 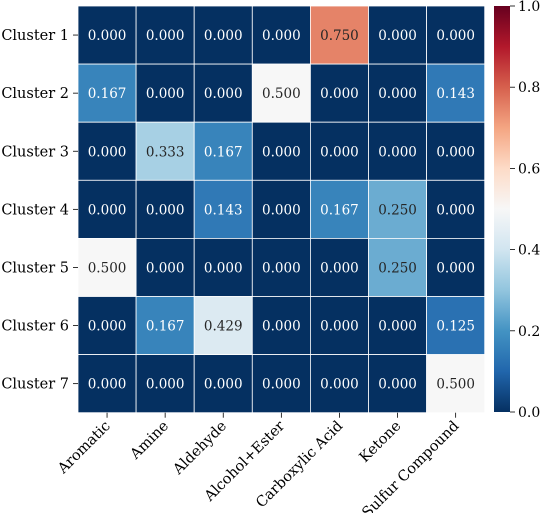 I want to click on colorbar-tick-label: 1.0, so click(x=529, y=7).